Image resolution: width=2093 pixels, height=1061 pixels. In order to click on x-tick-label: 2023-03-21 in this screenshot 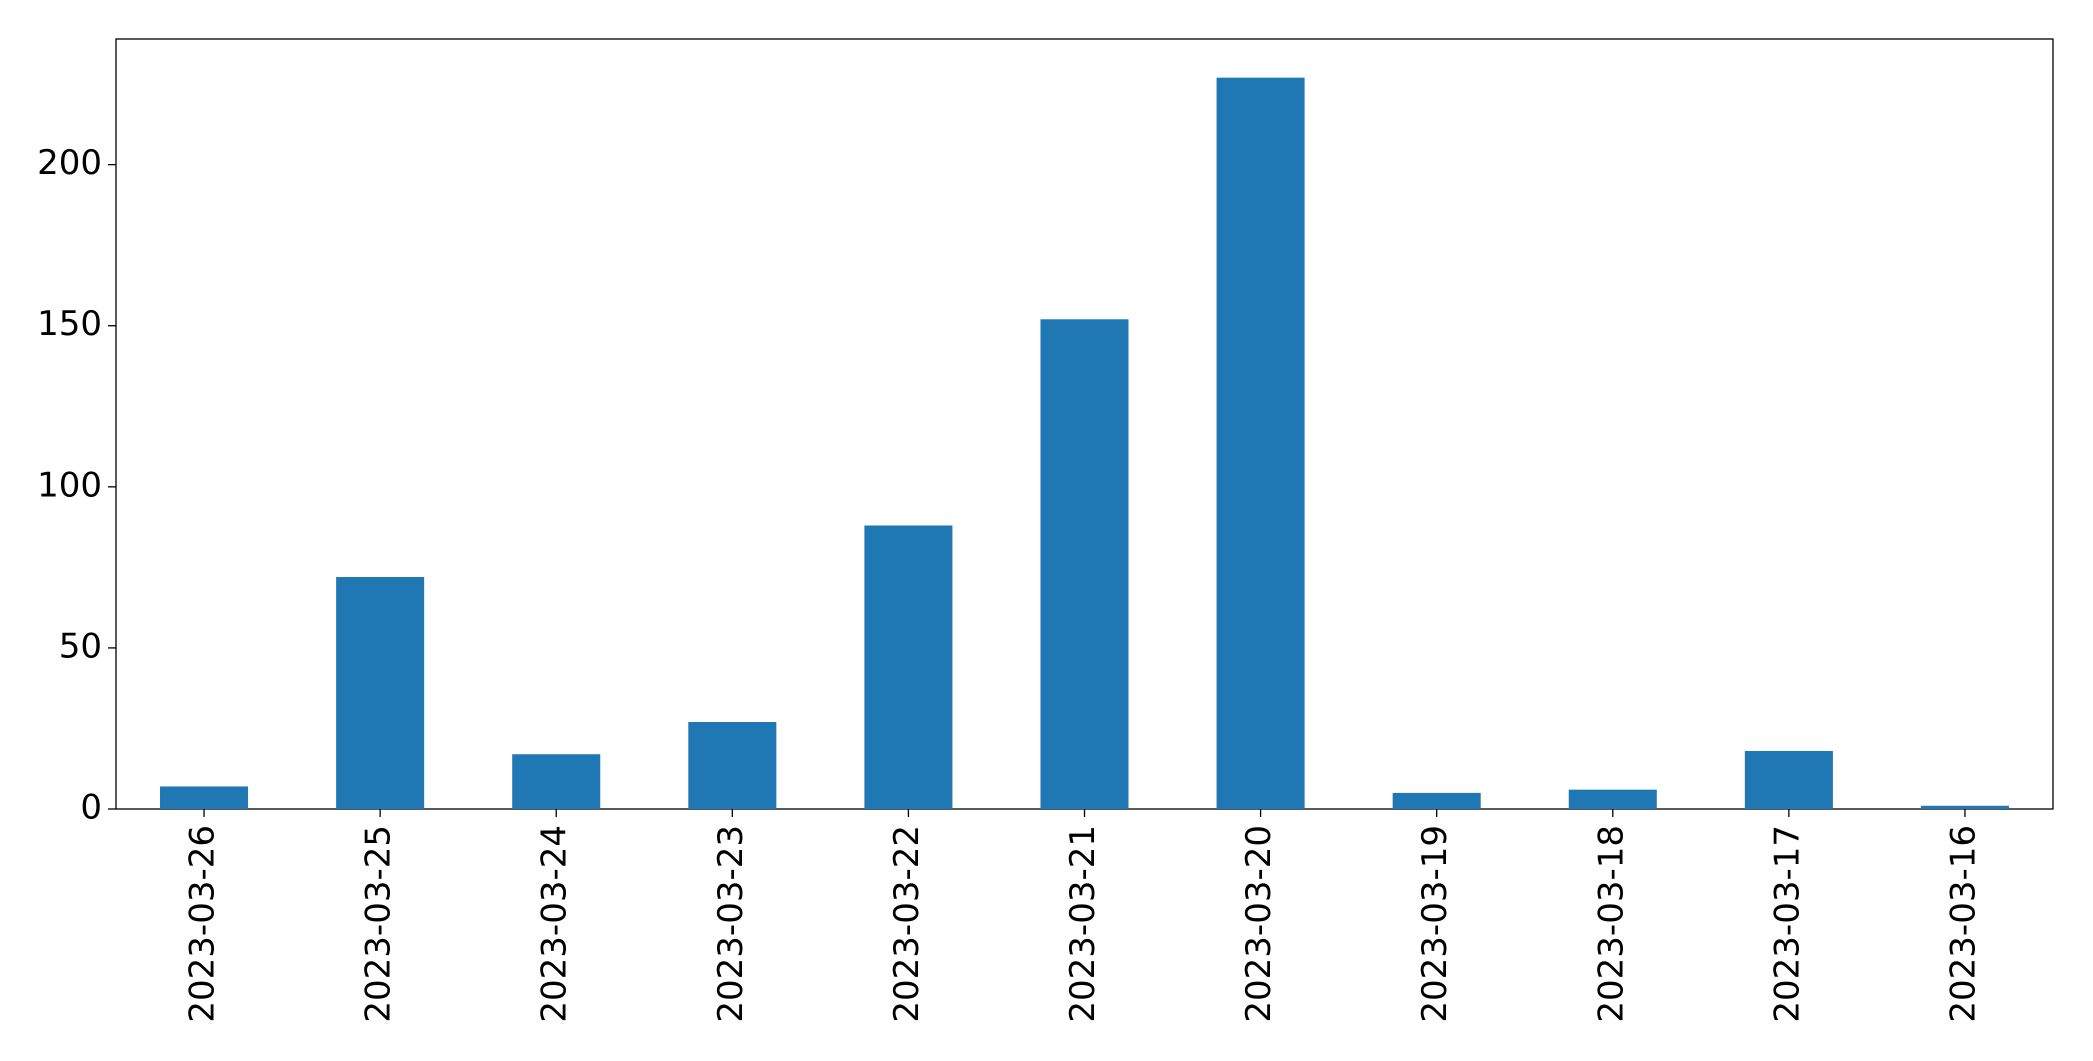, I will do `click(1083, 924)`.